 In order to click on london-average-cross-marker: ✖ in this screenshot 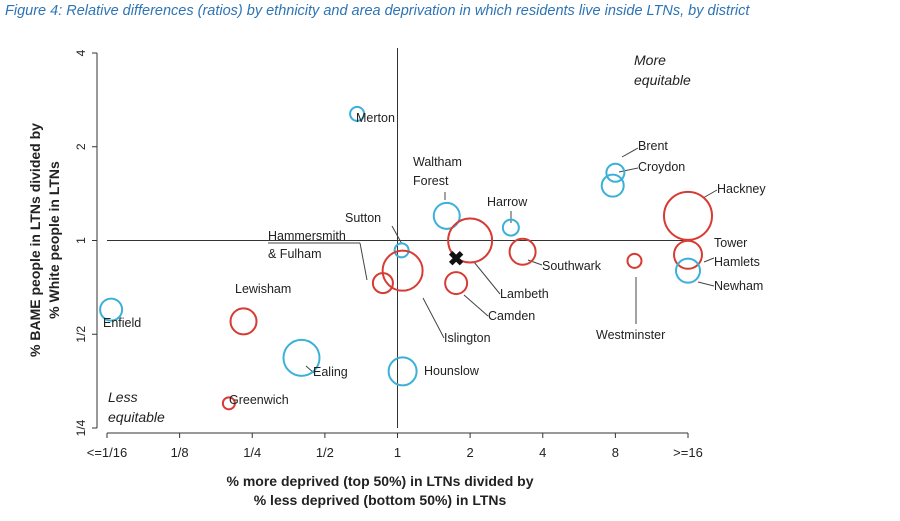, I will do `click(456, 259)`.